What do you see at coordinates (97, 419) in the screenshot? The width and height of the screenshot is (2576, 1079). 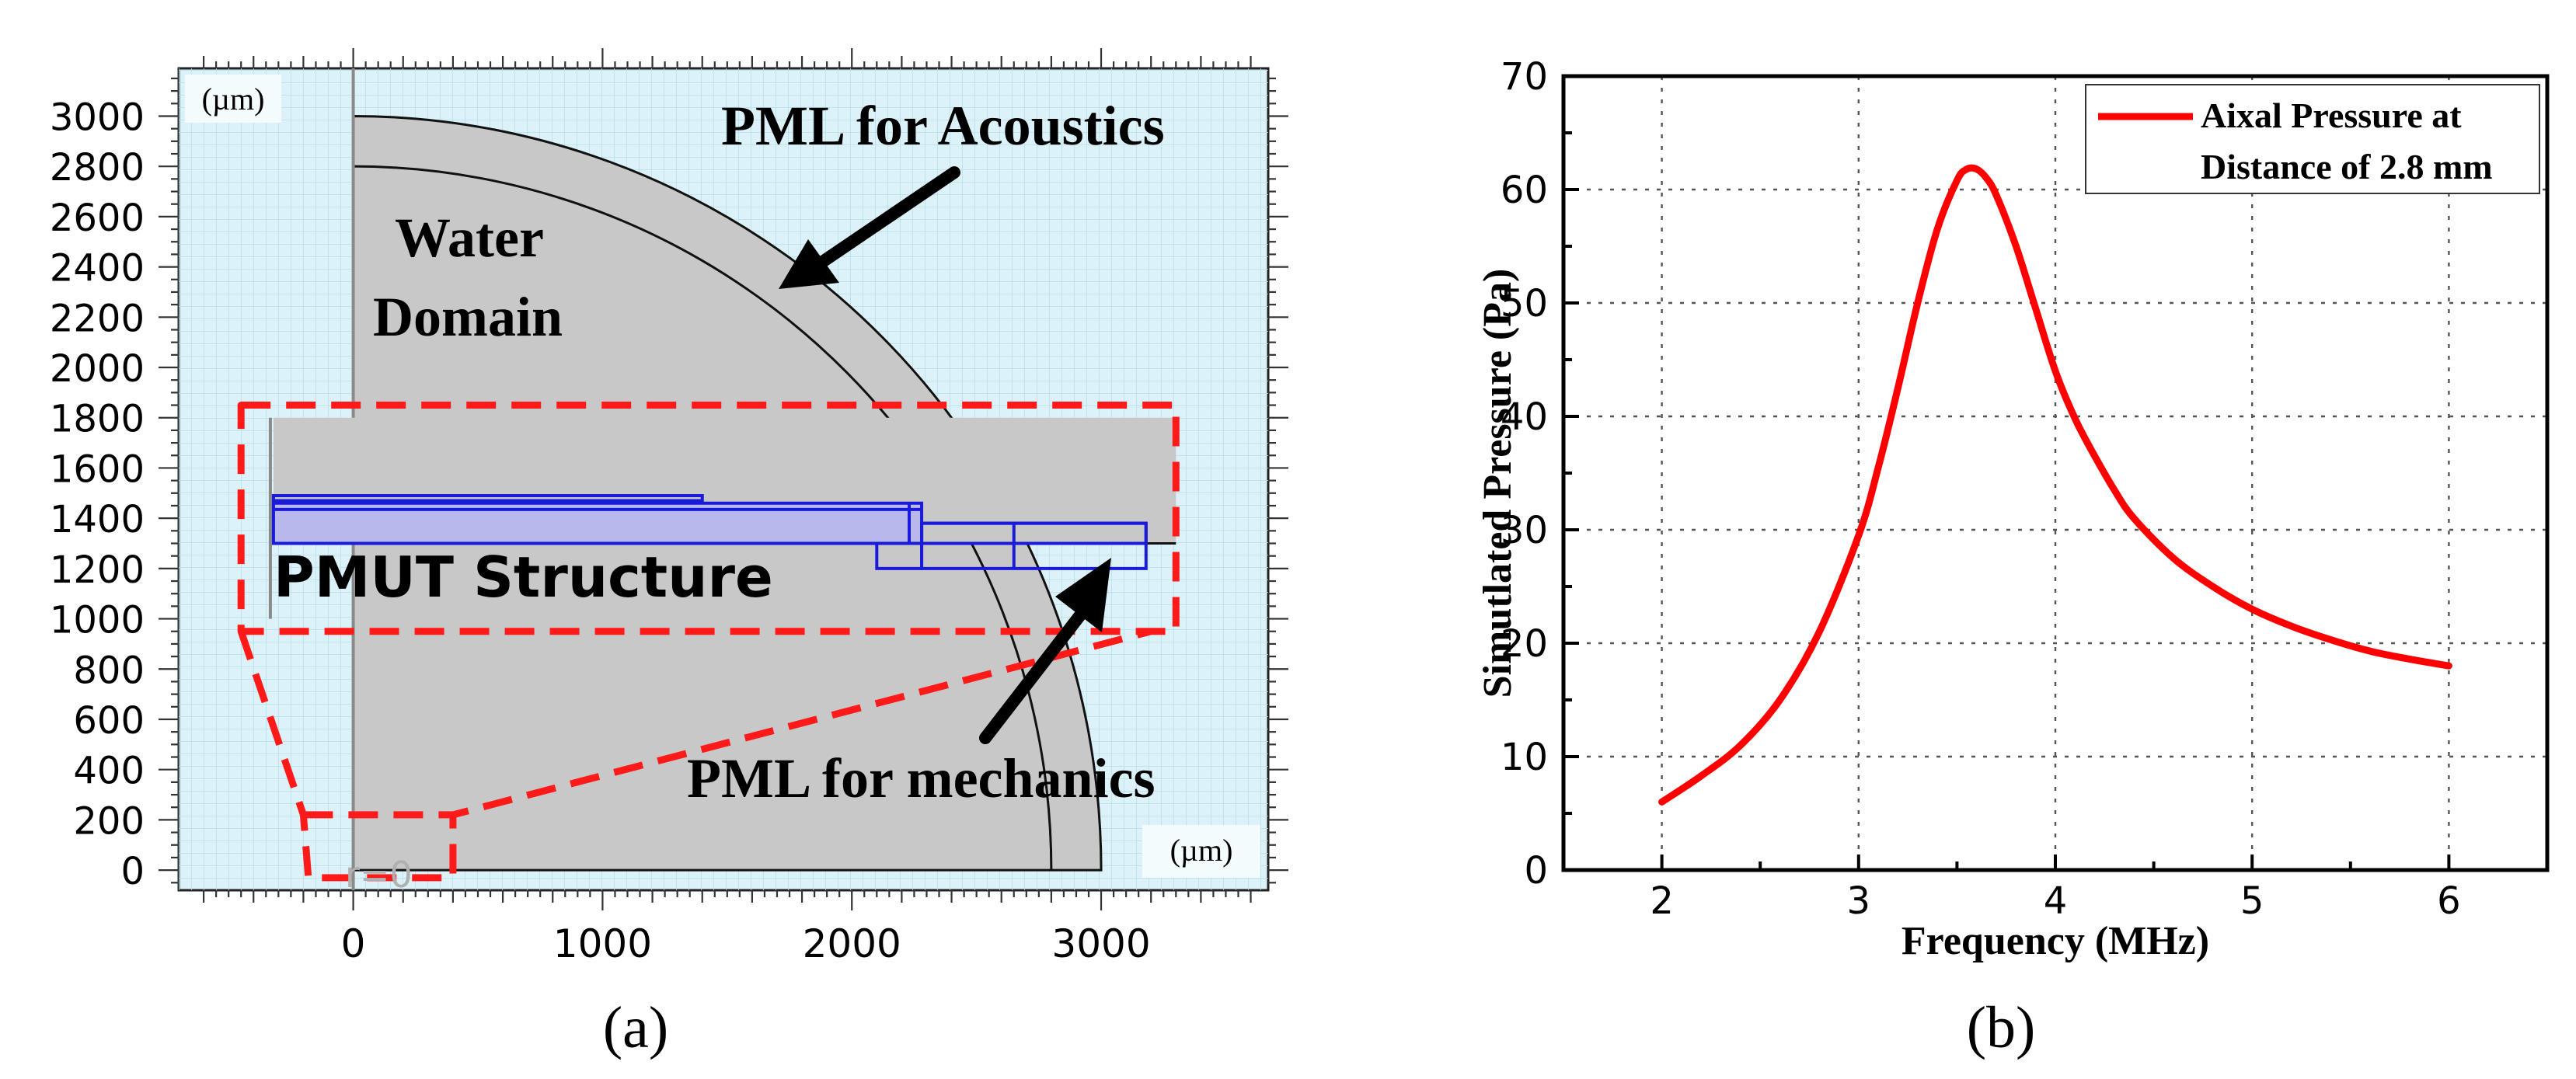 I see `y-tick-label: 1800` at bounding box center [97, 419].